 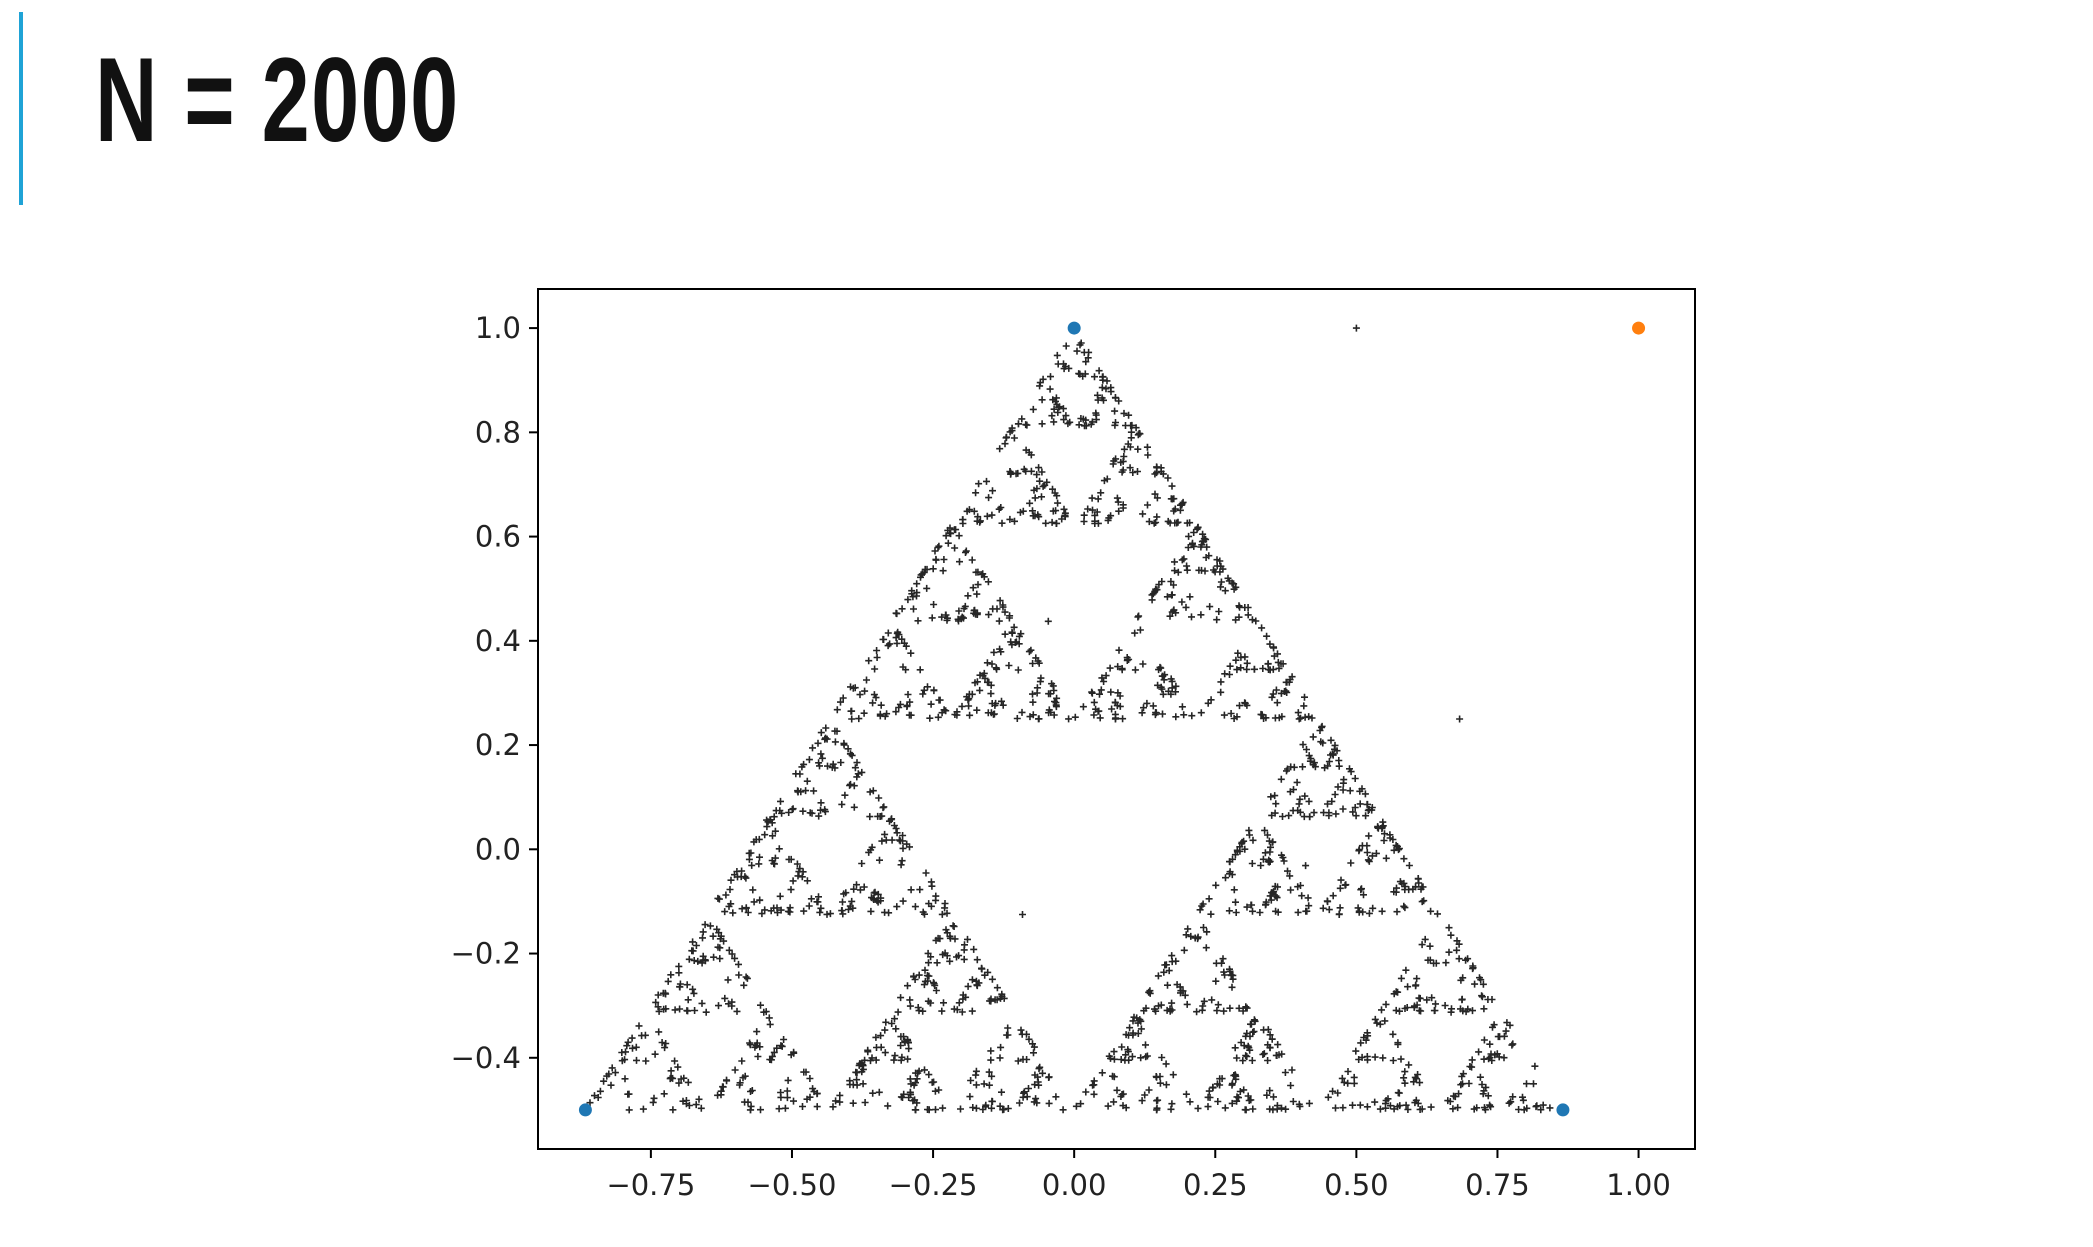 What do you see at coordinates (486, 1058) in the screenshot?
I see `y-tick-label: −0.4` at bounding box center [486, 1058].